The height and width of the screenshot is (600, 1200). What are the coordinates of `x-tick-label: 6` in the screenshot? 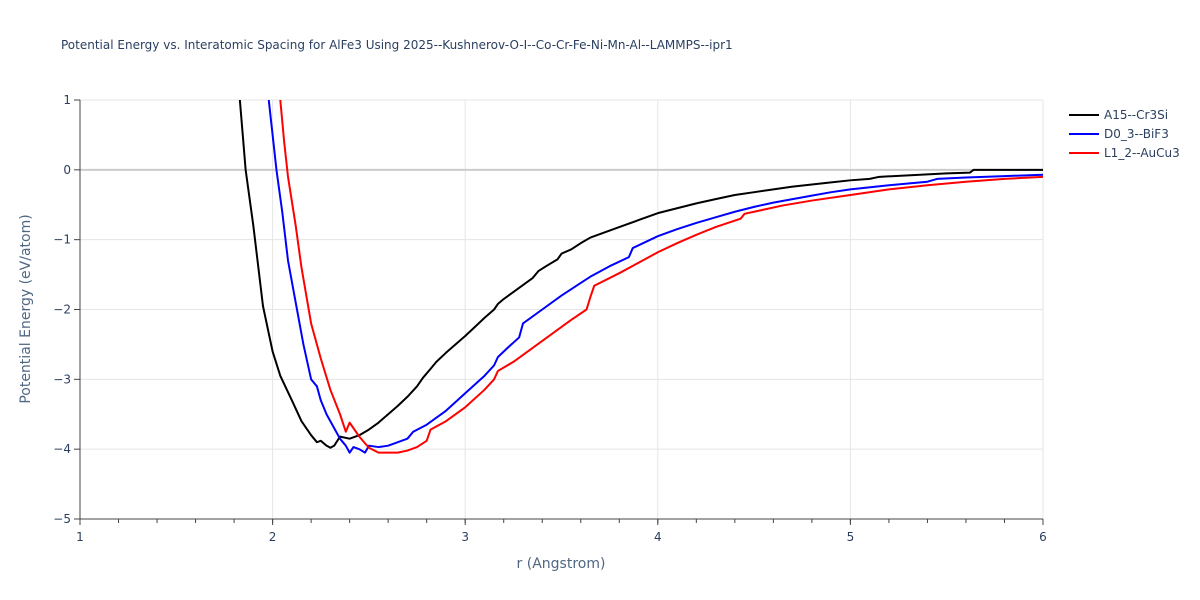 It's located at (1043, 537).